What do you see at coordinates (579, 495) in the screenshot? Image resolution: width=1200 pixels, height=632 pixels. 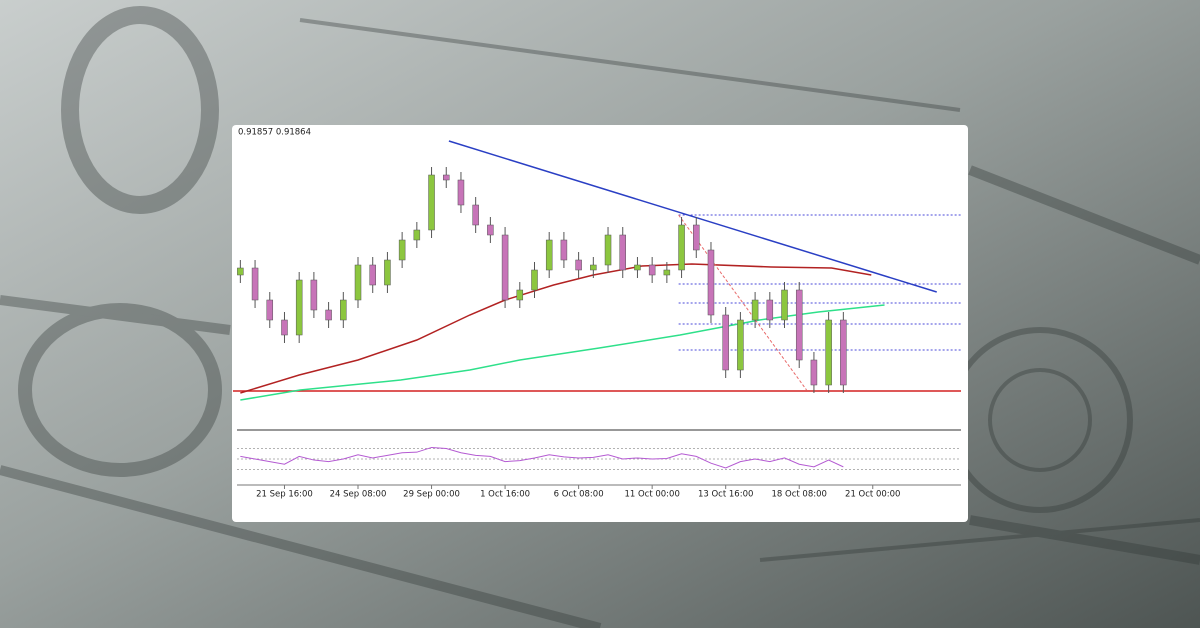 I see `x-tick-label: 6 Oct 08:00` at bounding box center [579, 495].